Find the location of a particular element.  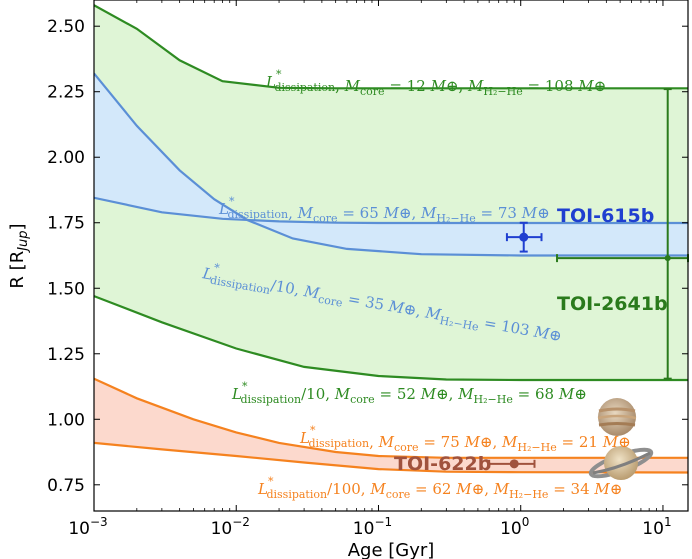

y-tick-label-6: 2.25 is located at coordinates (66, 93).